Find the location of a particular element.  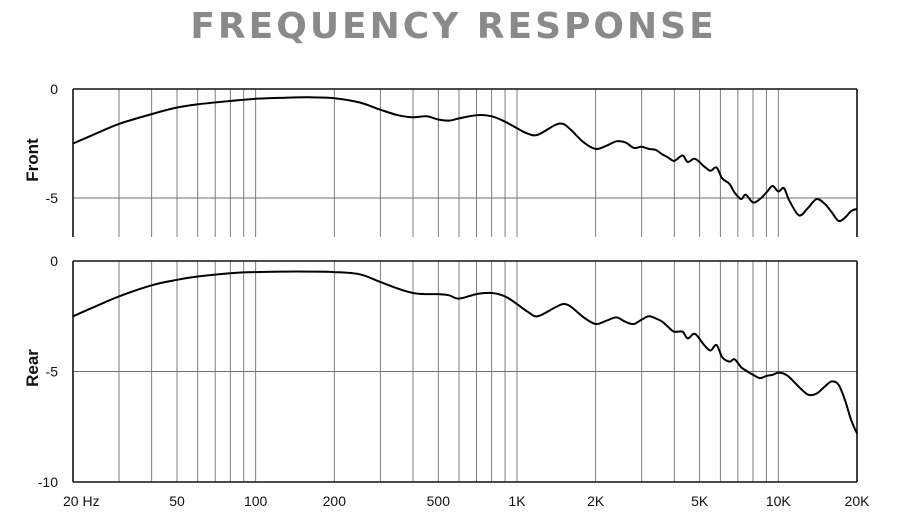

y-axis-label-front: Front is located at coordinates (32, 160).